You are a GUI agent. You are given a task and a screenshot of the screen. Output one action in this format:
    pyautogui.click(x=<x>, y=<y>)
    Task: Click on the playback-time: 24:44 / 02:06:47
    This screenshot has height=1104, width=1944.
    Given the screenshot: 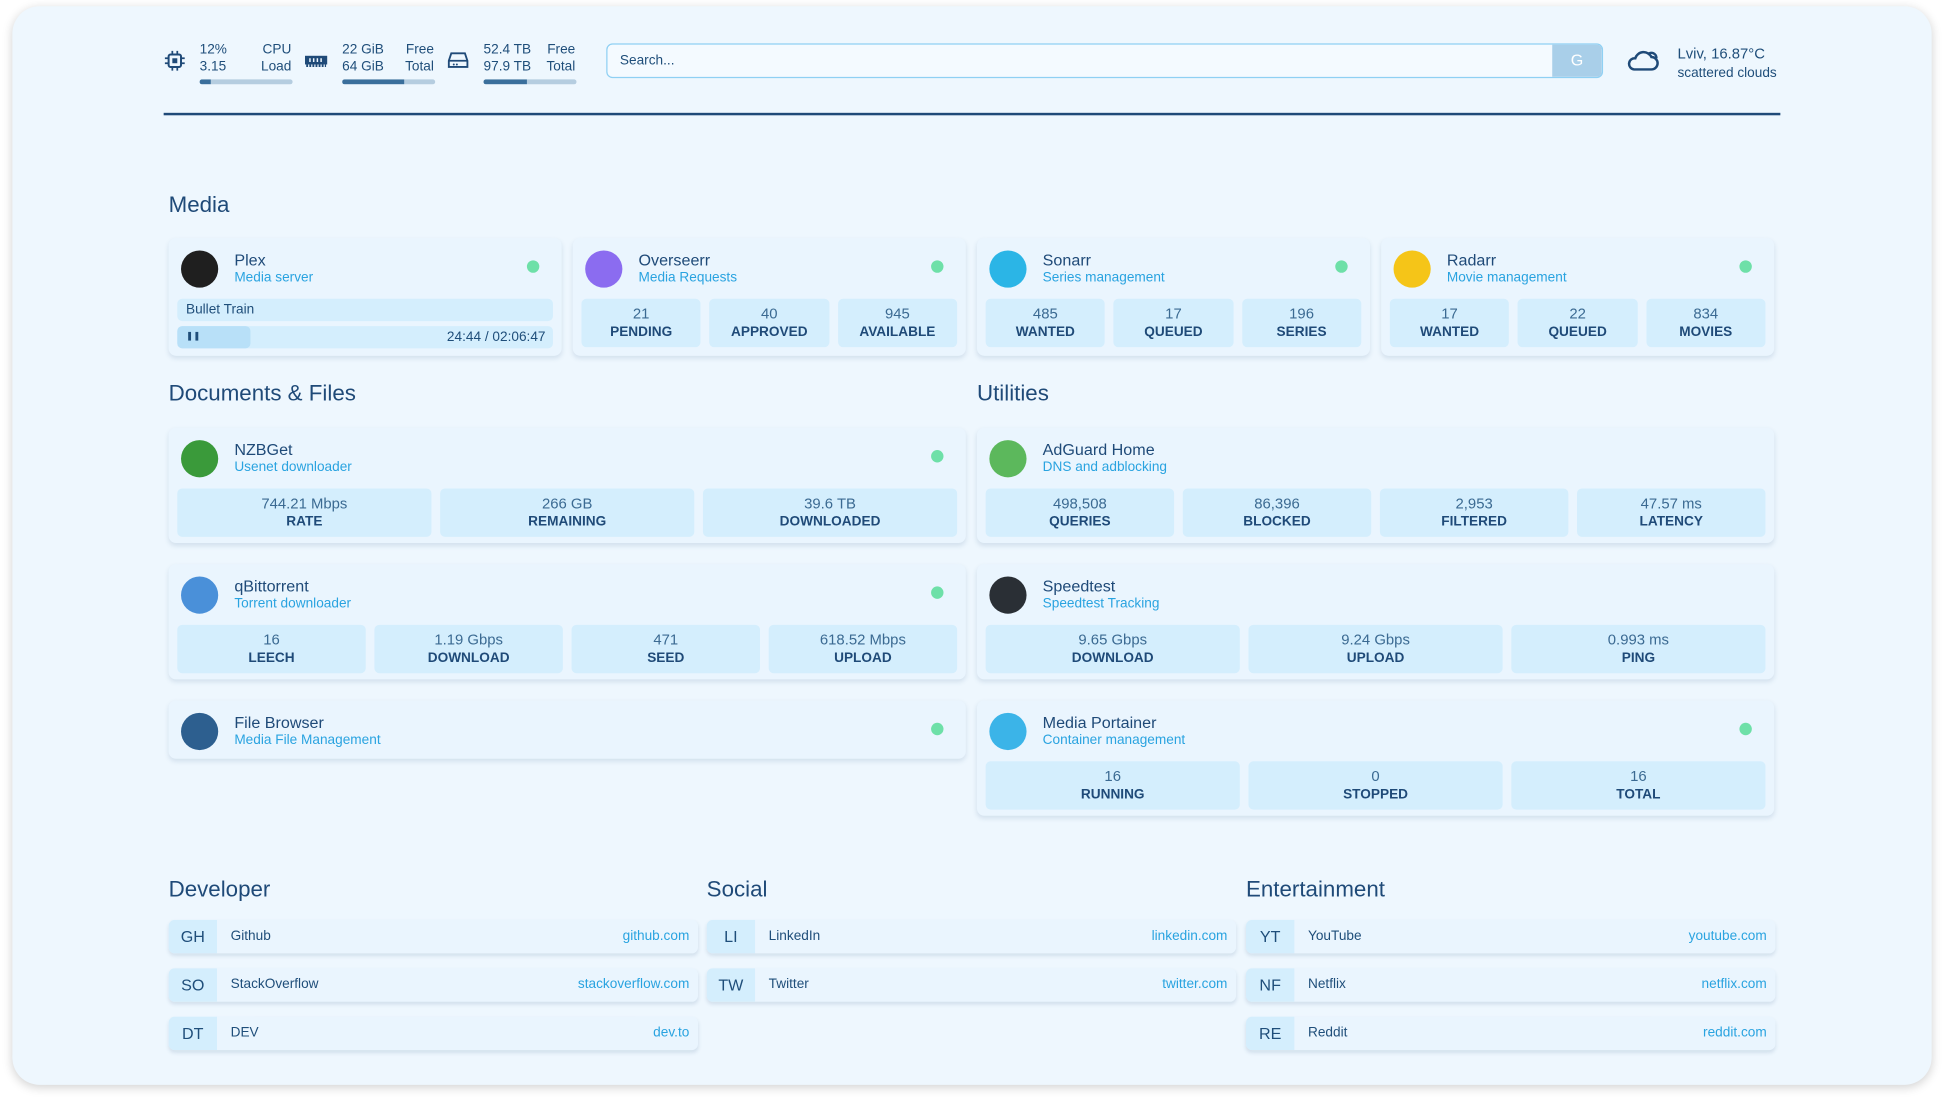 What is the action you would take?
    pyautogui.click(x=496, y=337)
    